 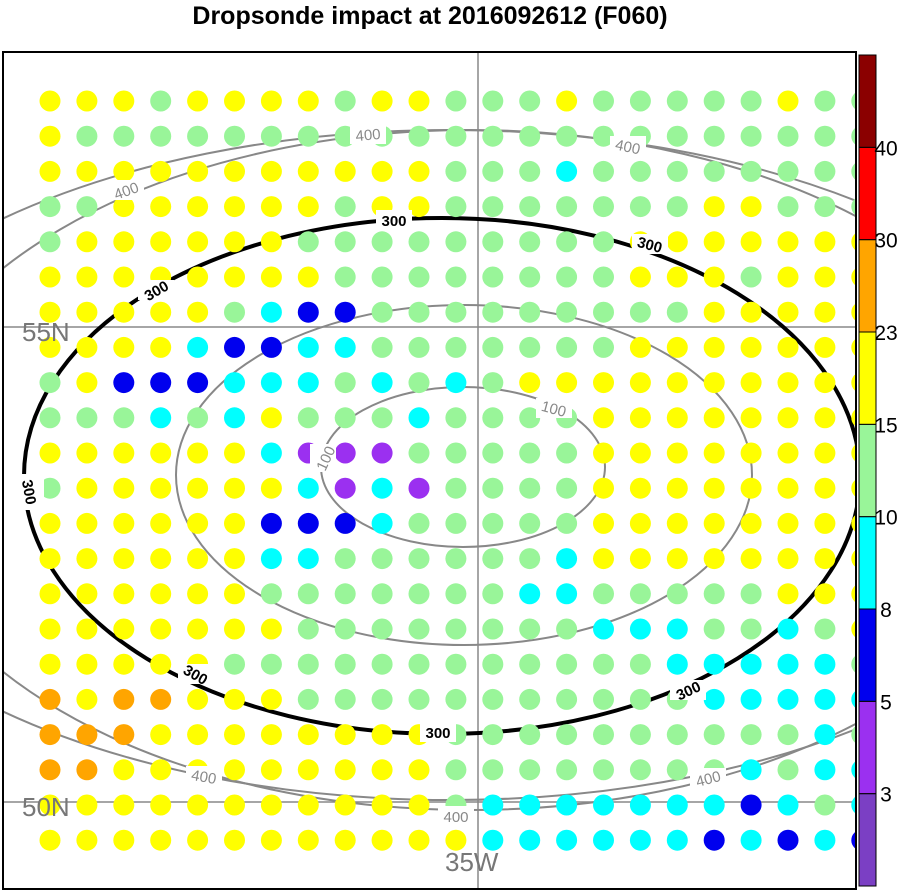 I want to click on colorbar-boxes, so click(x=867, y=470).